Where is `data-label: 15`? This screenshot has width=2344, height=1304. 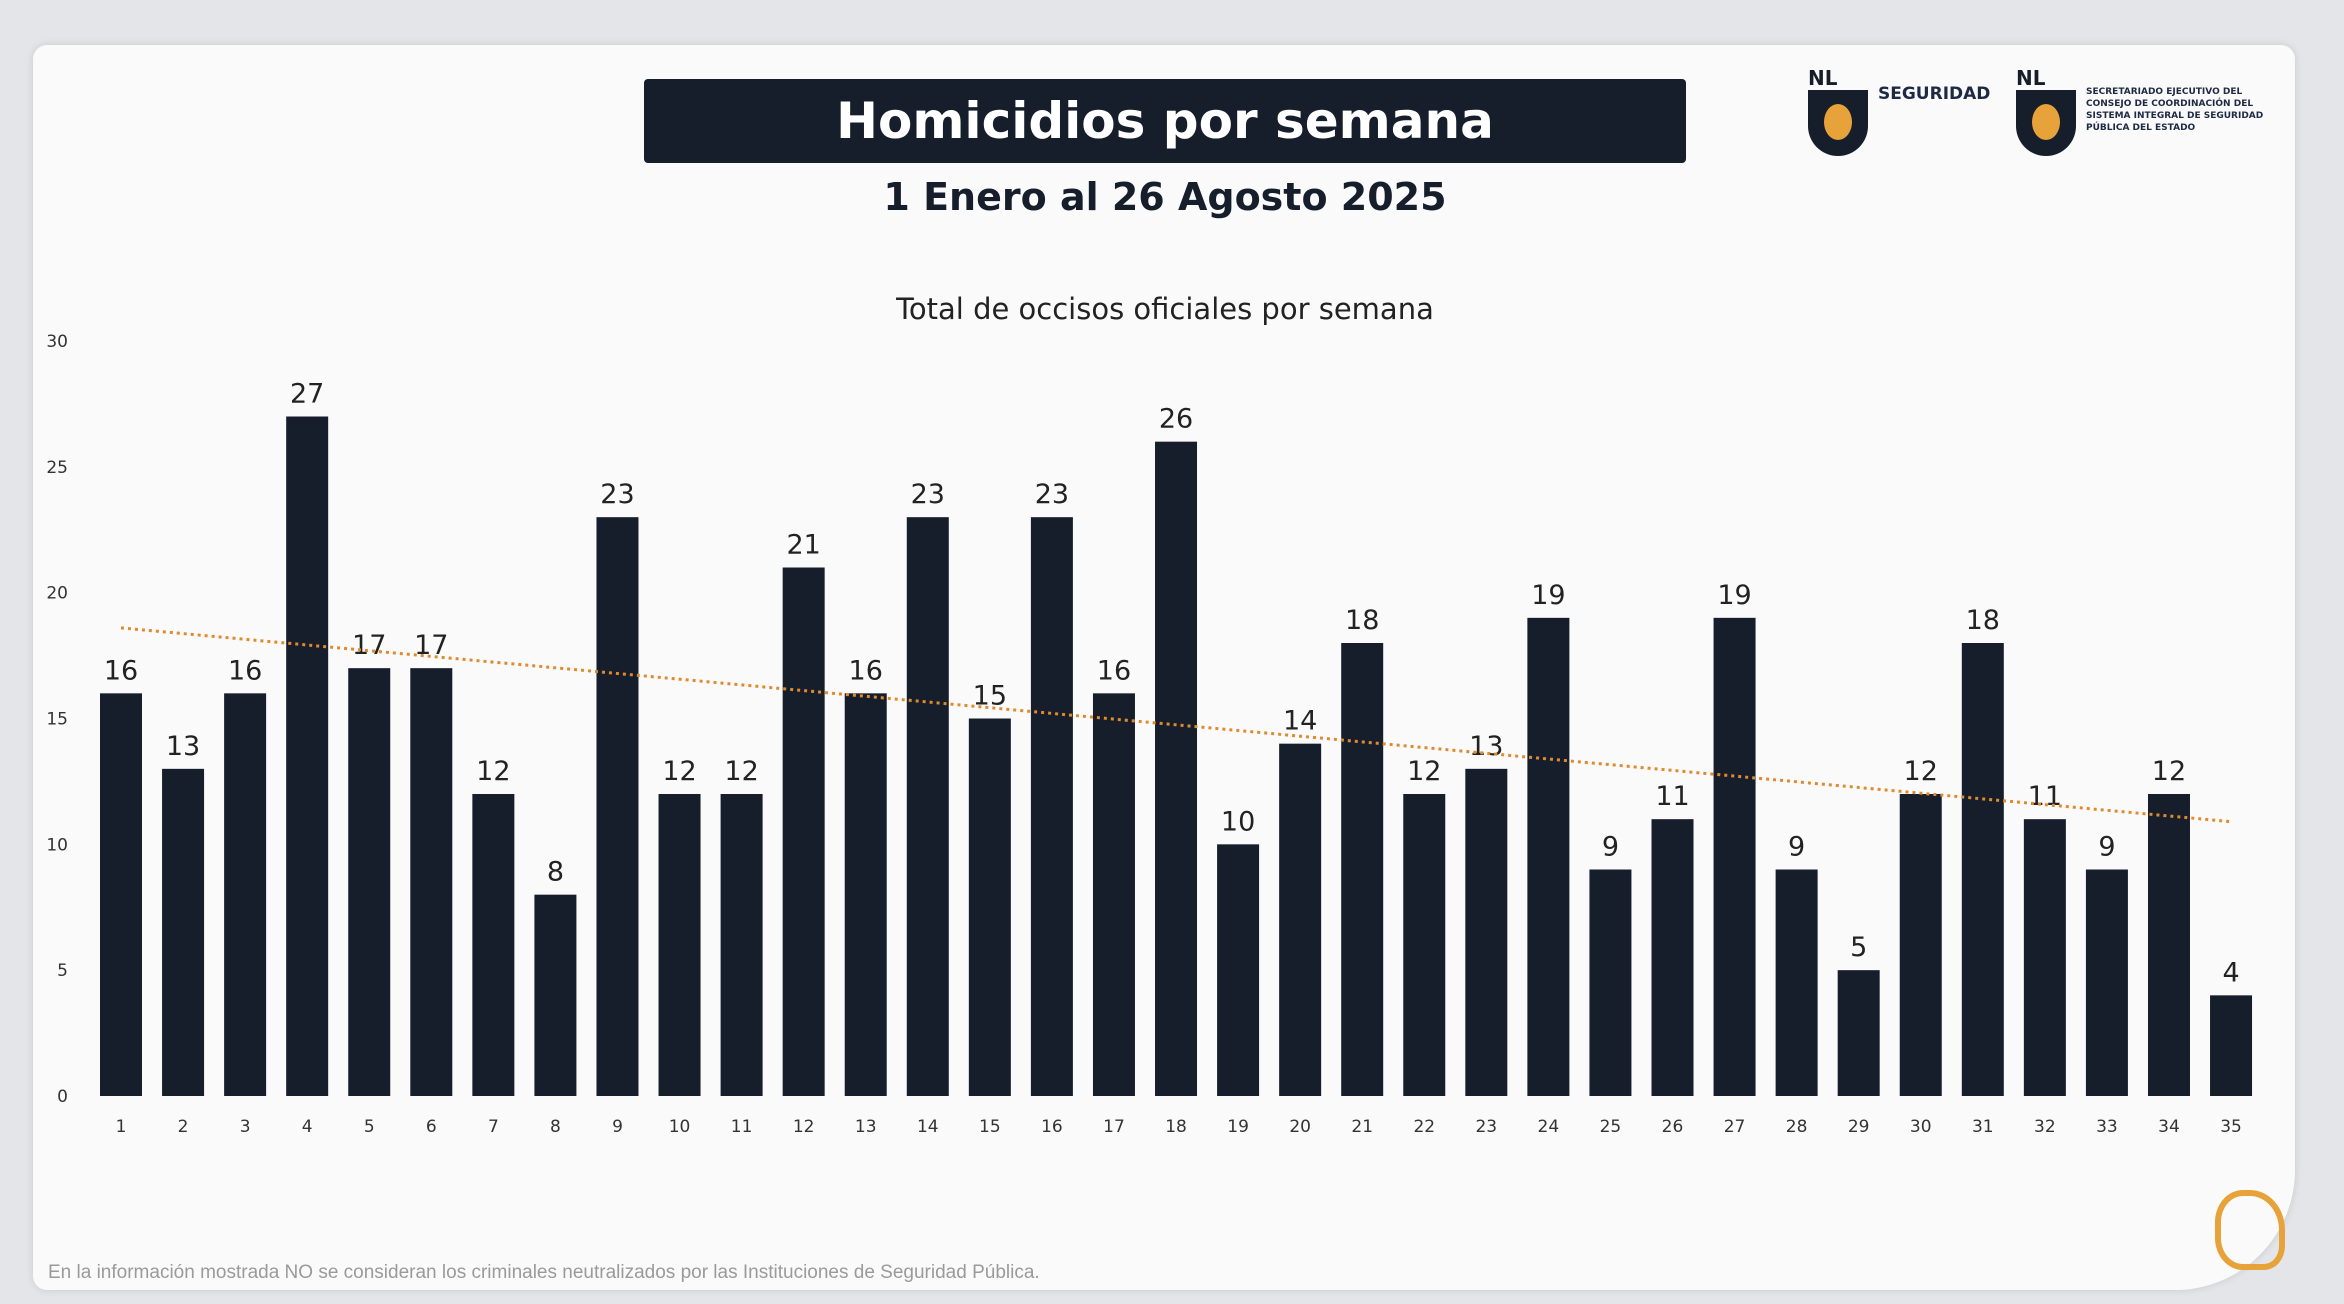 data-label: 15 is located at coordinates (990, 696).